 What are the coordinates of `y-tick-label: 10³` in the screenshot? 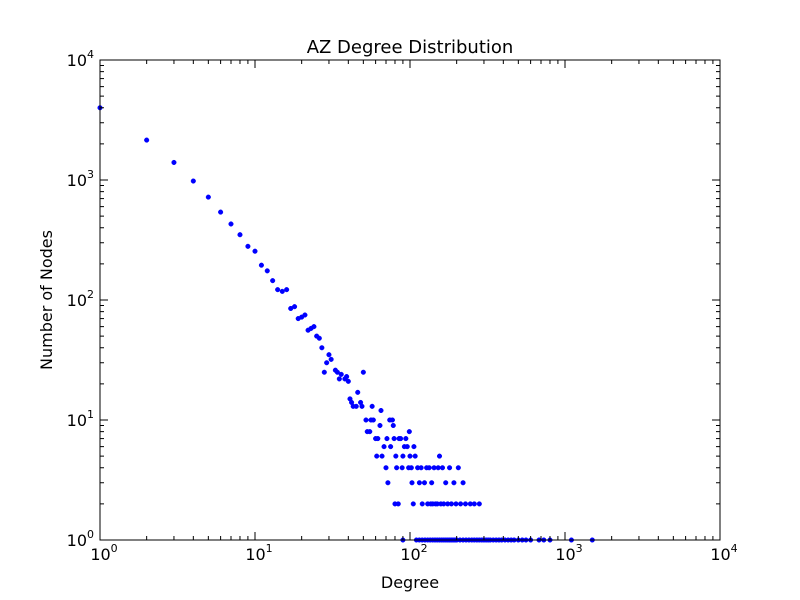 It's located at (80, 179).